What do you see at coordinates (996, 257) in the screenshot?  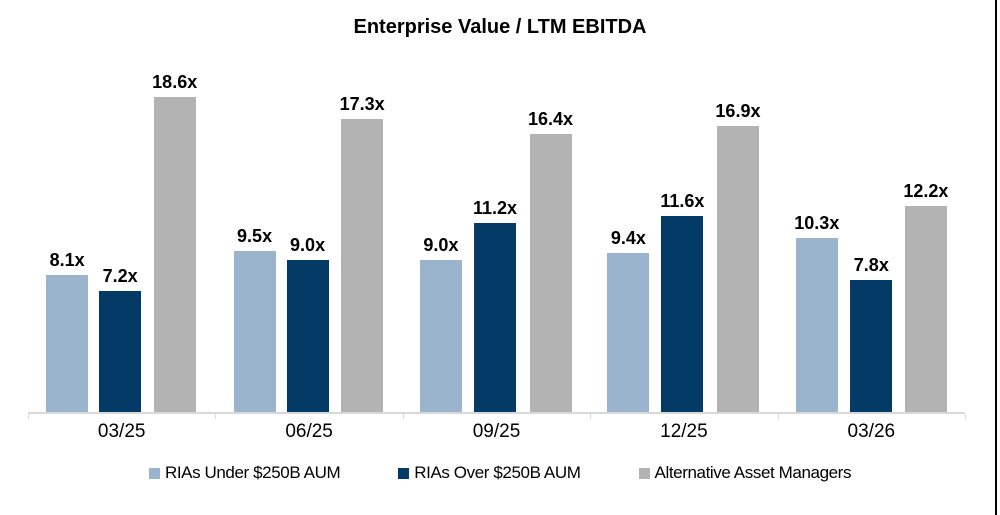 I see `right-edge-border` at bounding box center [996, 257].